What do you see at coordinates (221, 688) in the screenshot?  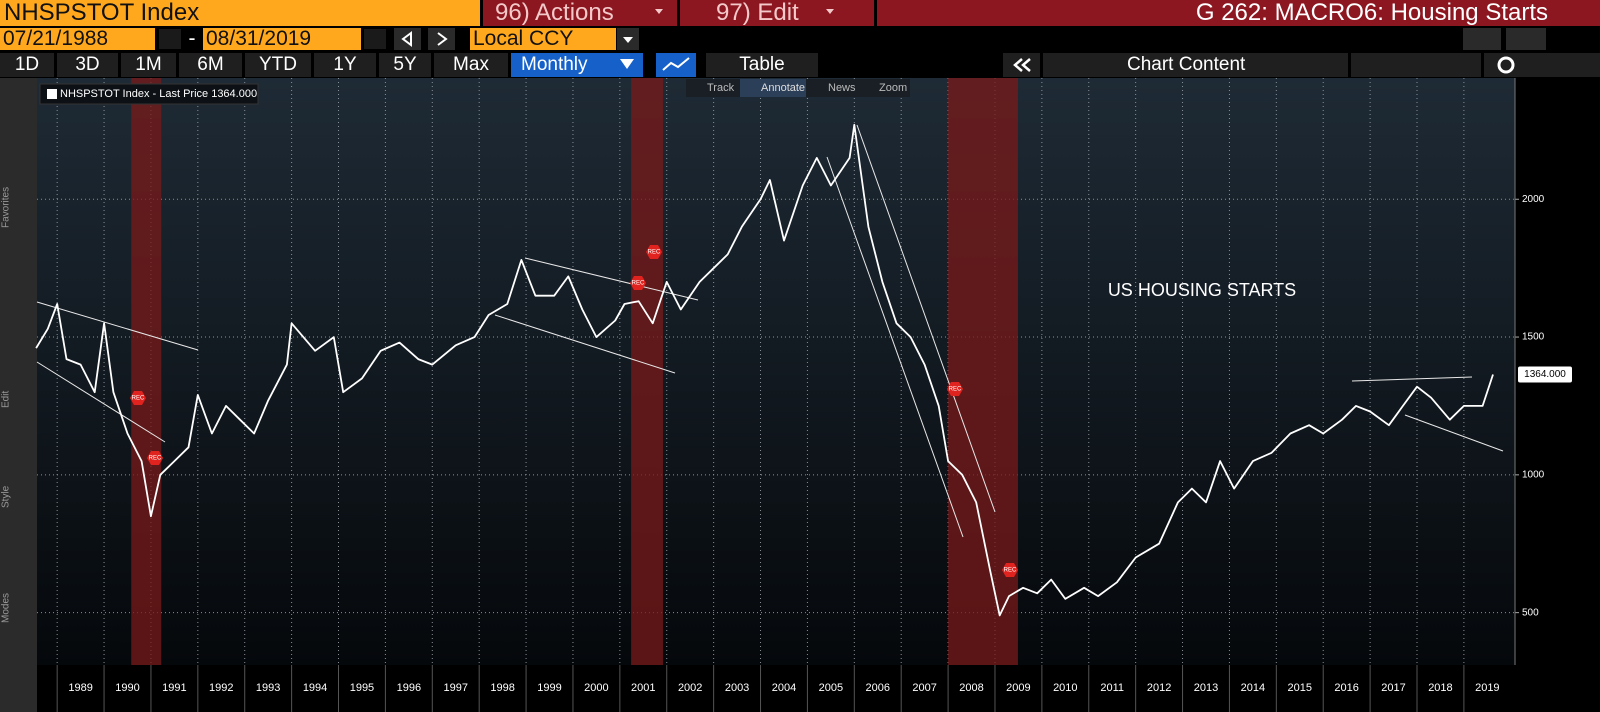 I see `x-tick-label: 1992` at bounding box center [221, 688].